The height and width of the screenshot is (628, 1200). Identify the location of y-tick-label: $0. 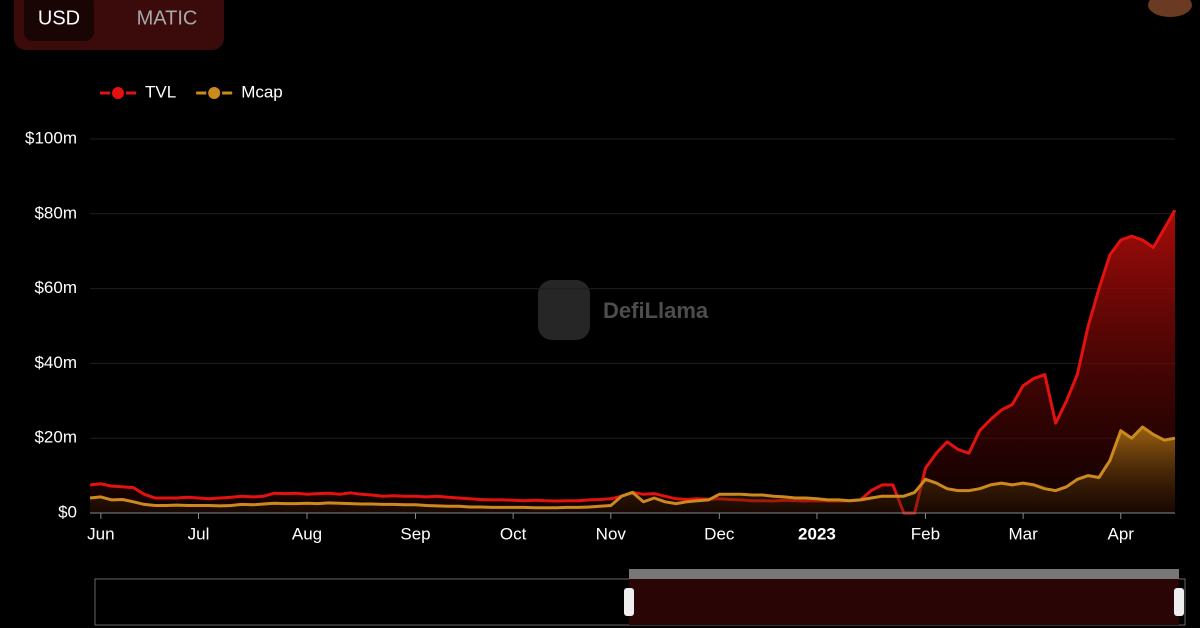
(67, 511).